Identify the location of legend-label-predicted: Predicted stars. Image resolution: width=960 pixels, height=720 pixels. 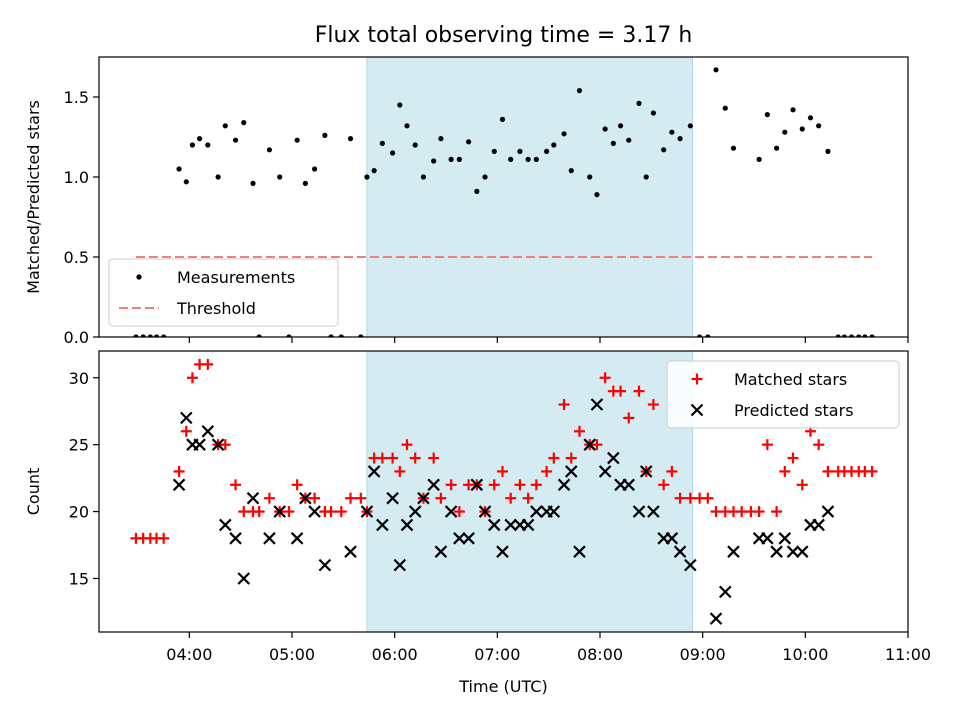
(794, 410).